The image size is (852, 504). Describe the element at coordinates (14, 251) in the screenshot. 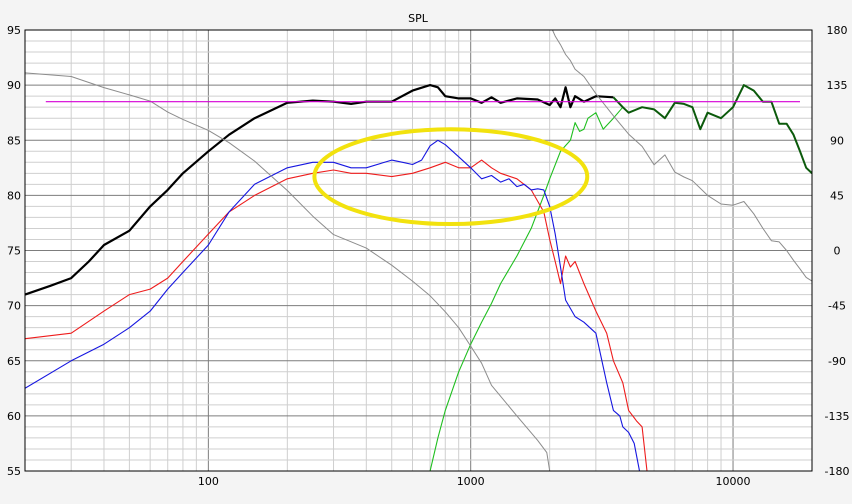

I see `y-tick-label: 75` at that location.